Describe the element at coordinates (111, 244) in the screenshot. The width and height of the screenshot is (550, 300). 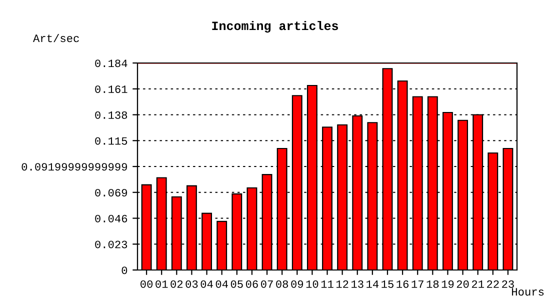
I see `y-tick-label: 0.023` at that location.